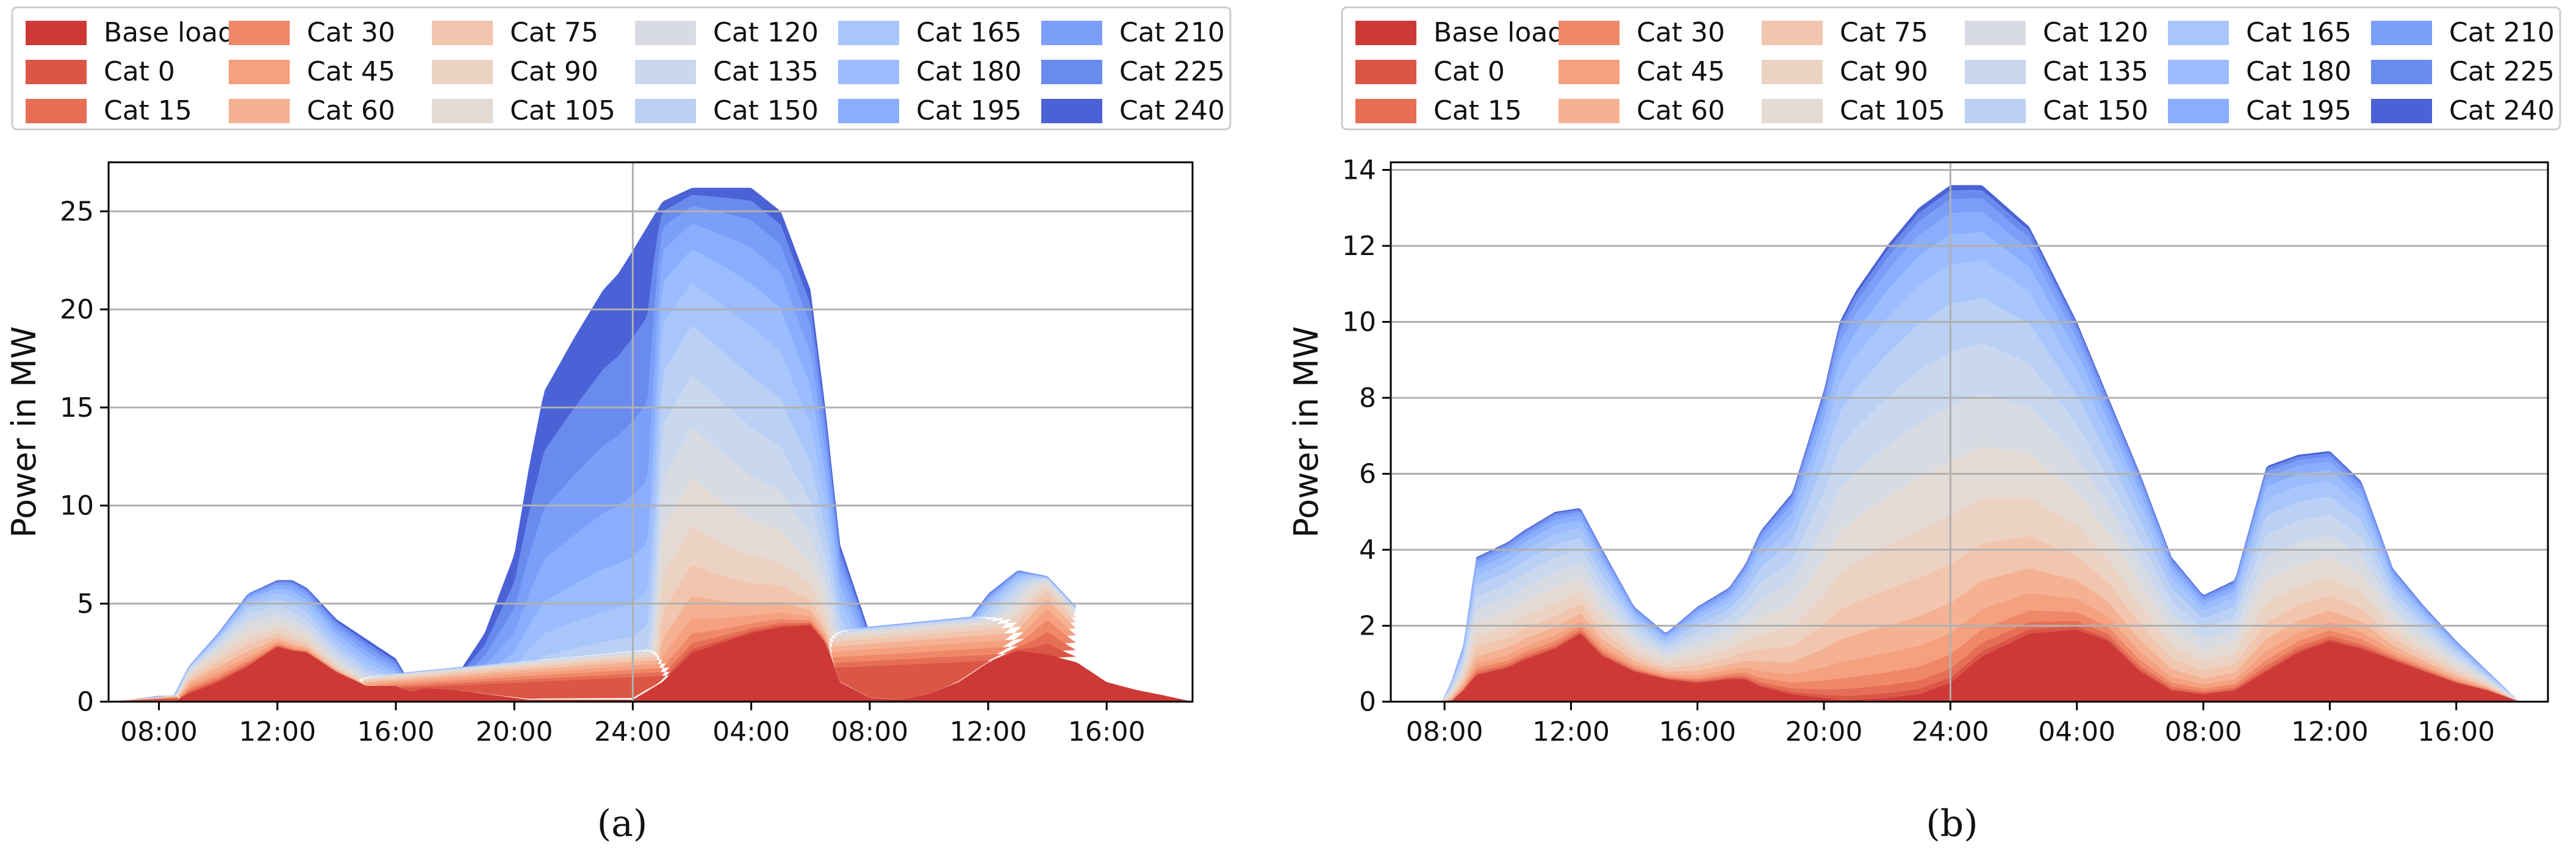  I want to click on y-tick-label: 8, so click(1368, 398).